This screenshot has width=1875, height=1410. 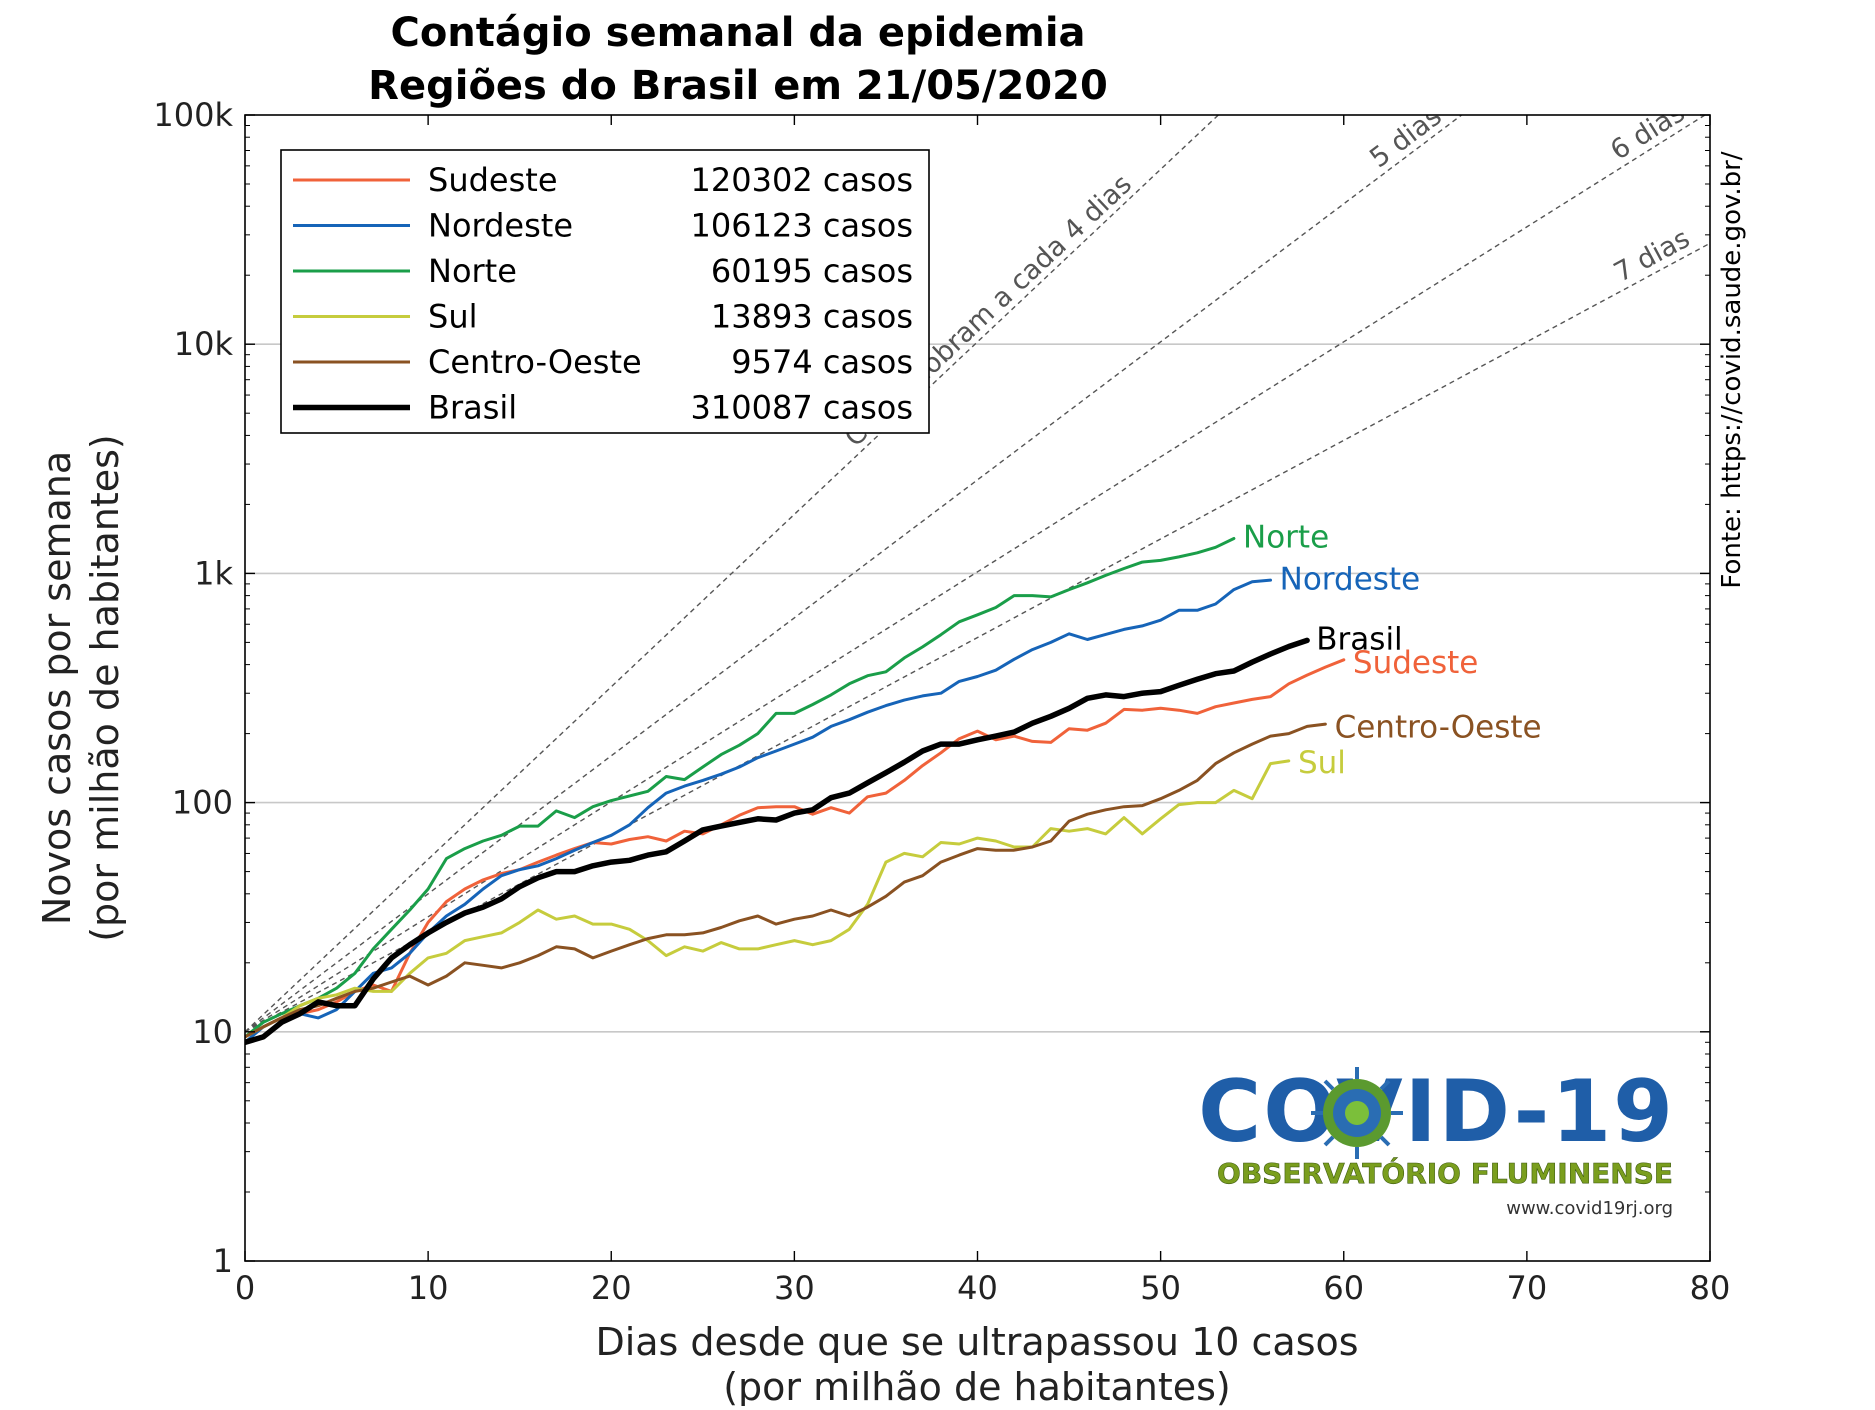 What do you see at coordinates (212, 1032) in the screenshot?
I see `y-tick-label: 10` at bounding box center [212, 1032].